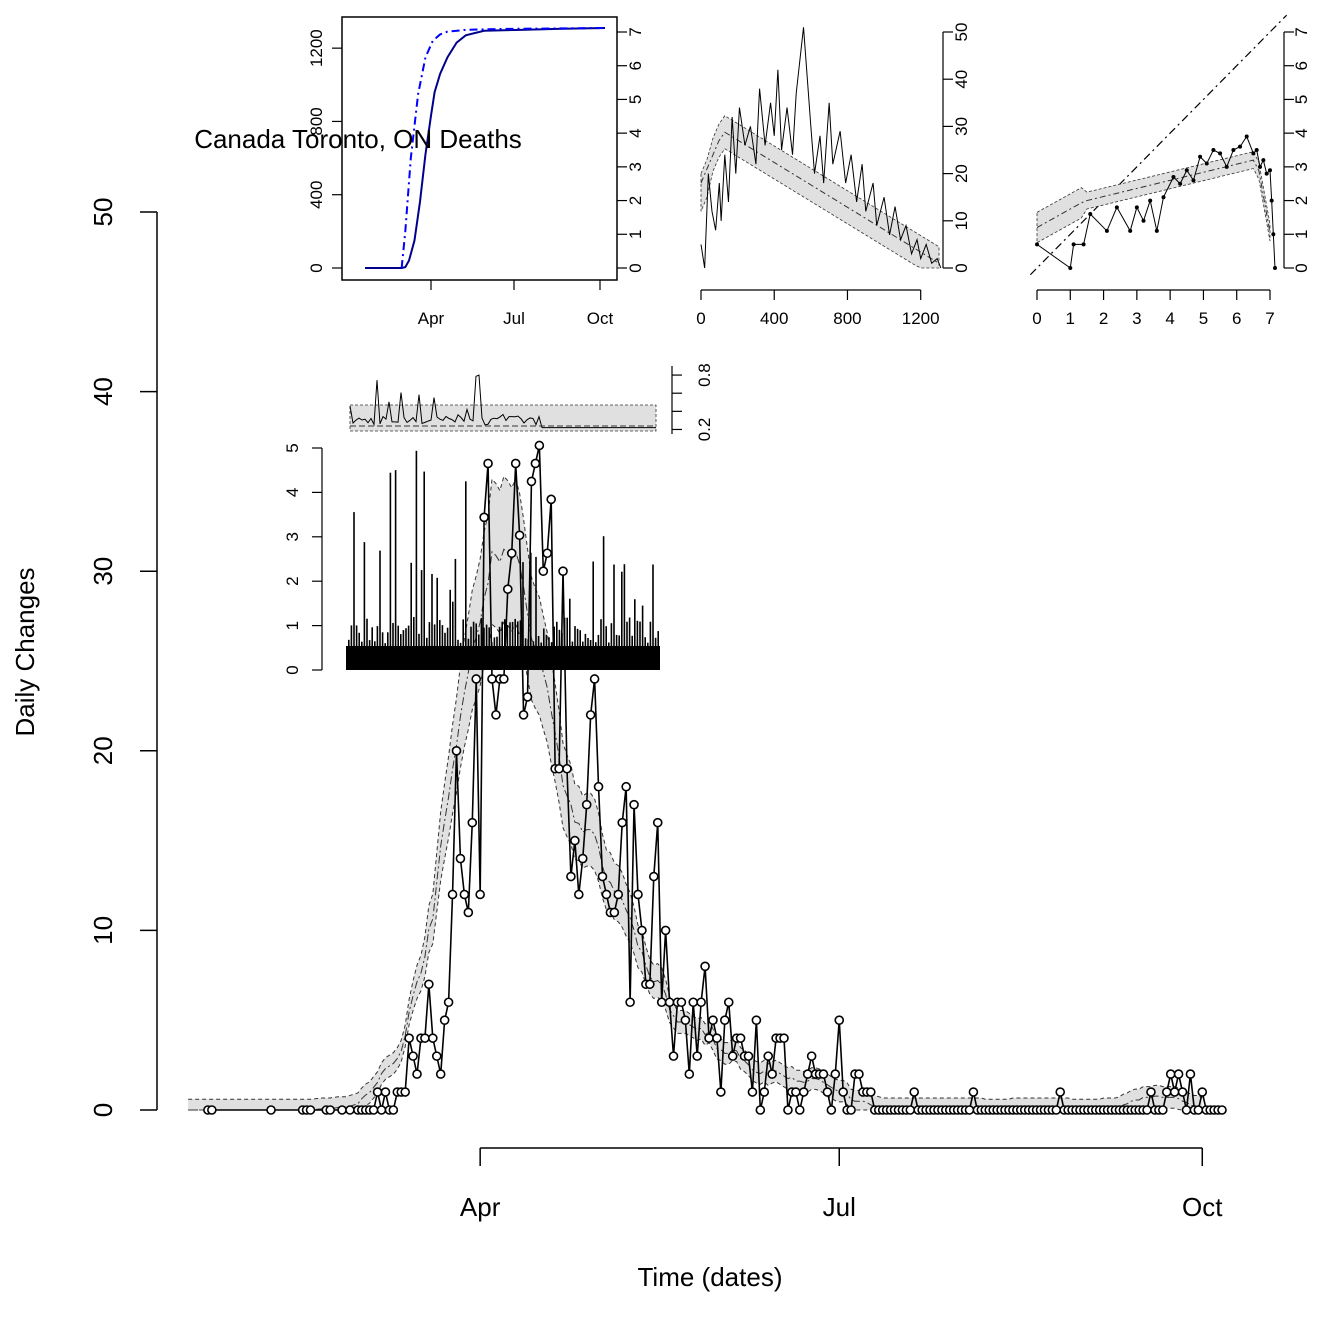  Describe the element at coordinates (103, 212) in the screenshot. I see `y-tick-label: 50` at that location.